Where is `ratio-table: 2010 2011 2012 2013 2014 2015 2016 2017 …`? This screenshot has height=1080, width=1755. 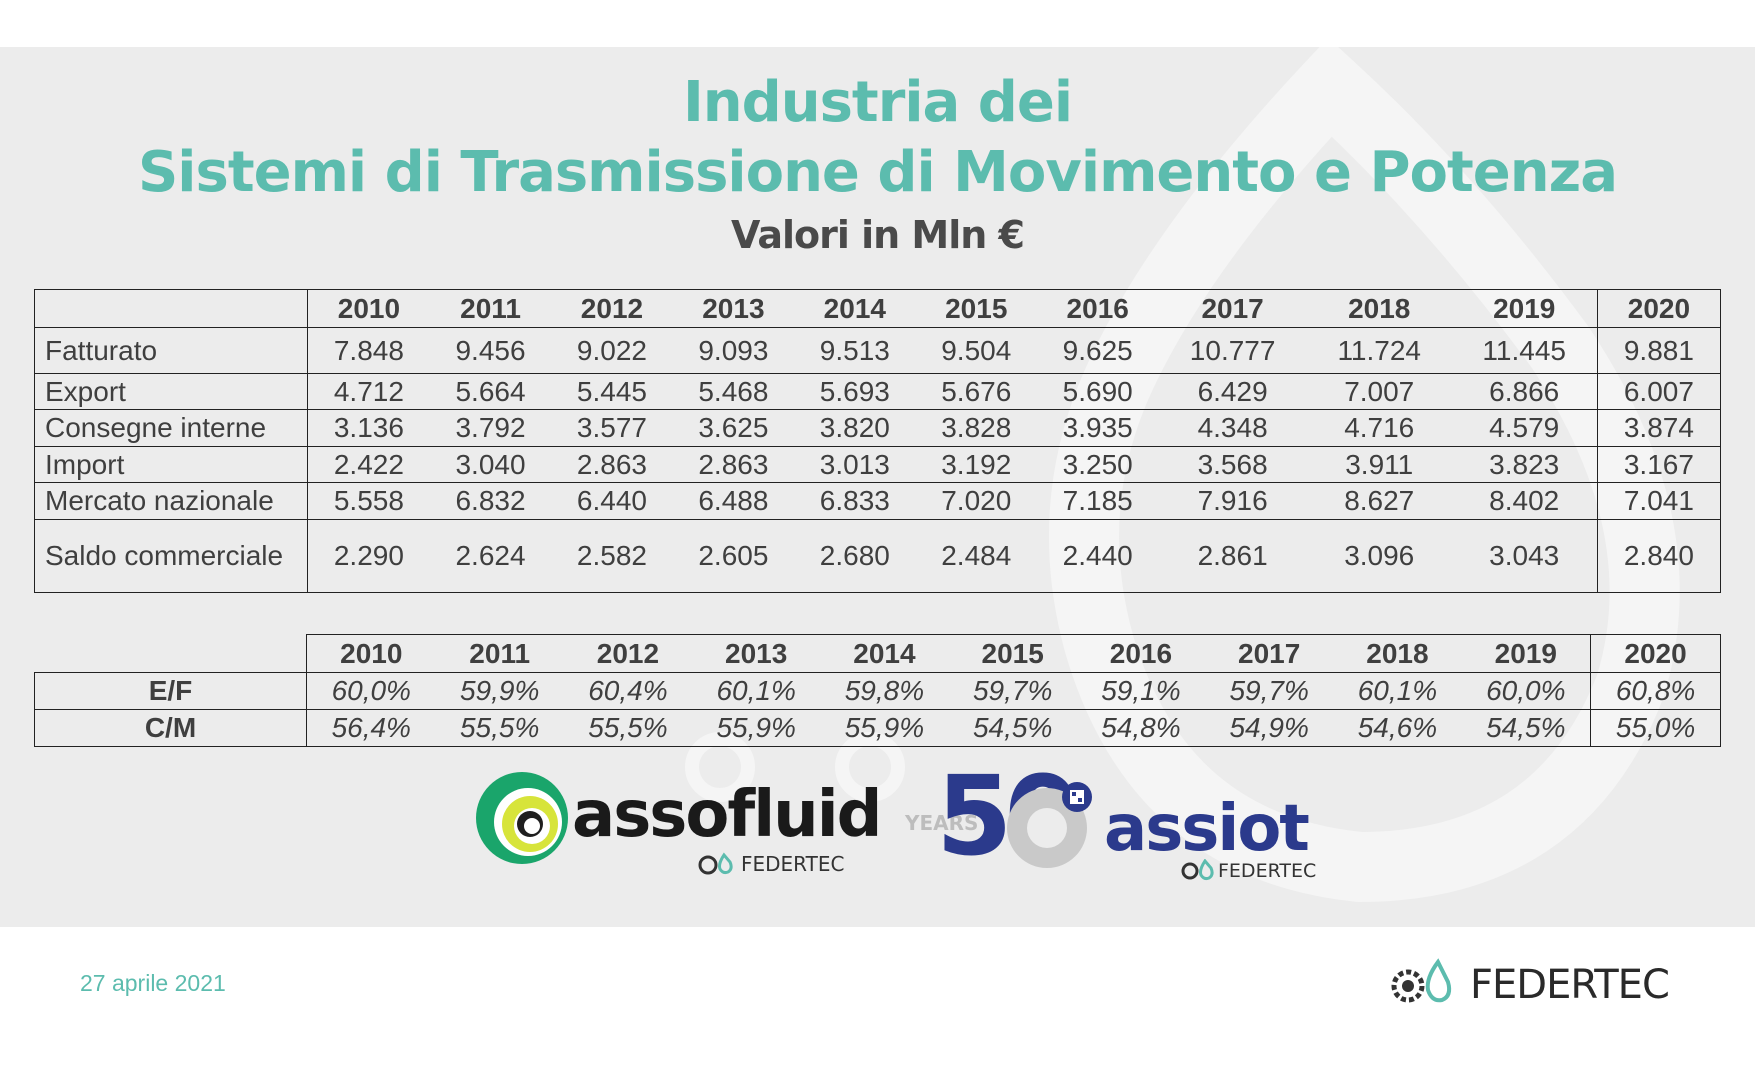 ratio-table: 2010 2011 2012 2013 2014 2015 2016 2017 … is located at coordinates (877, 690).